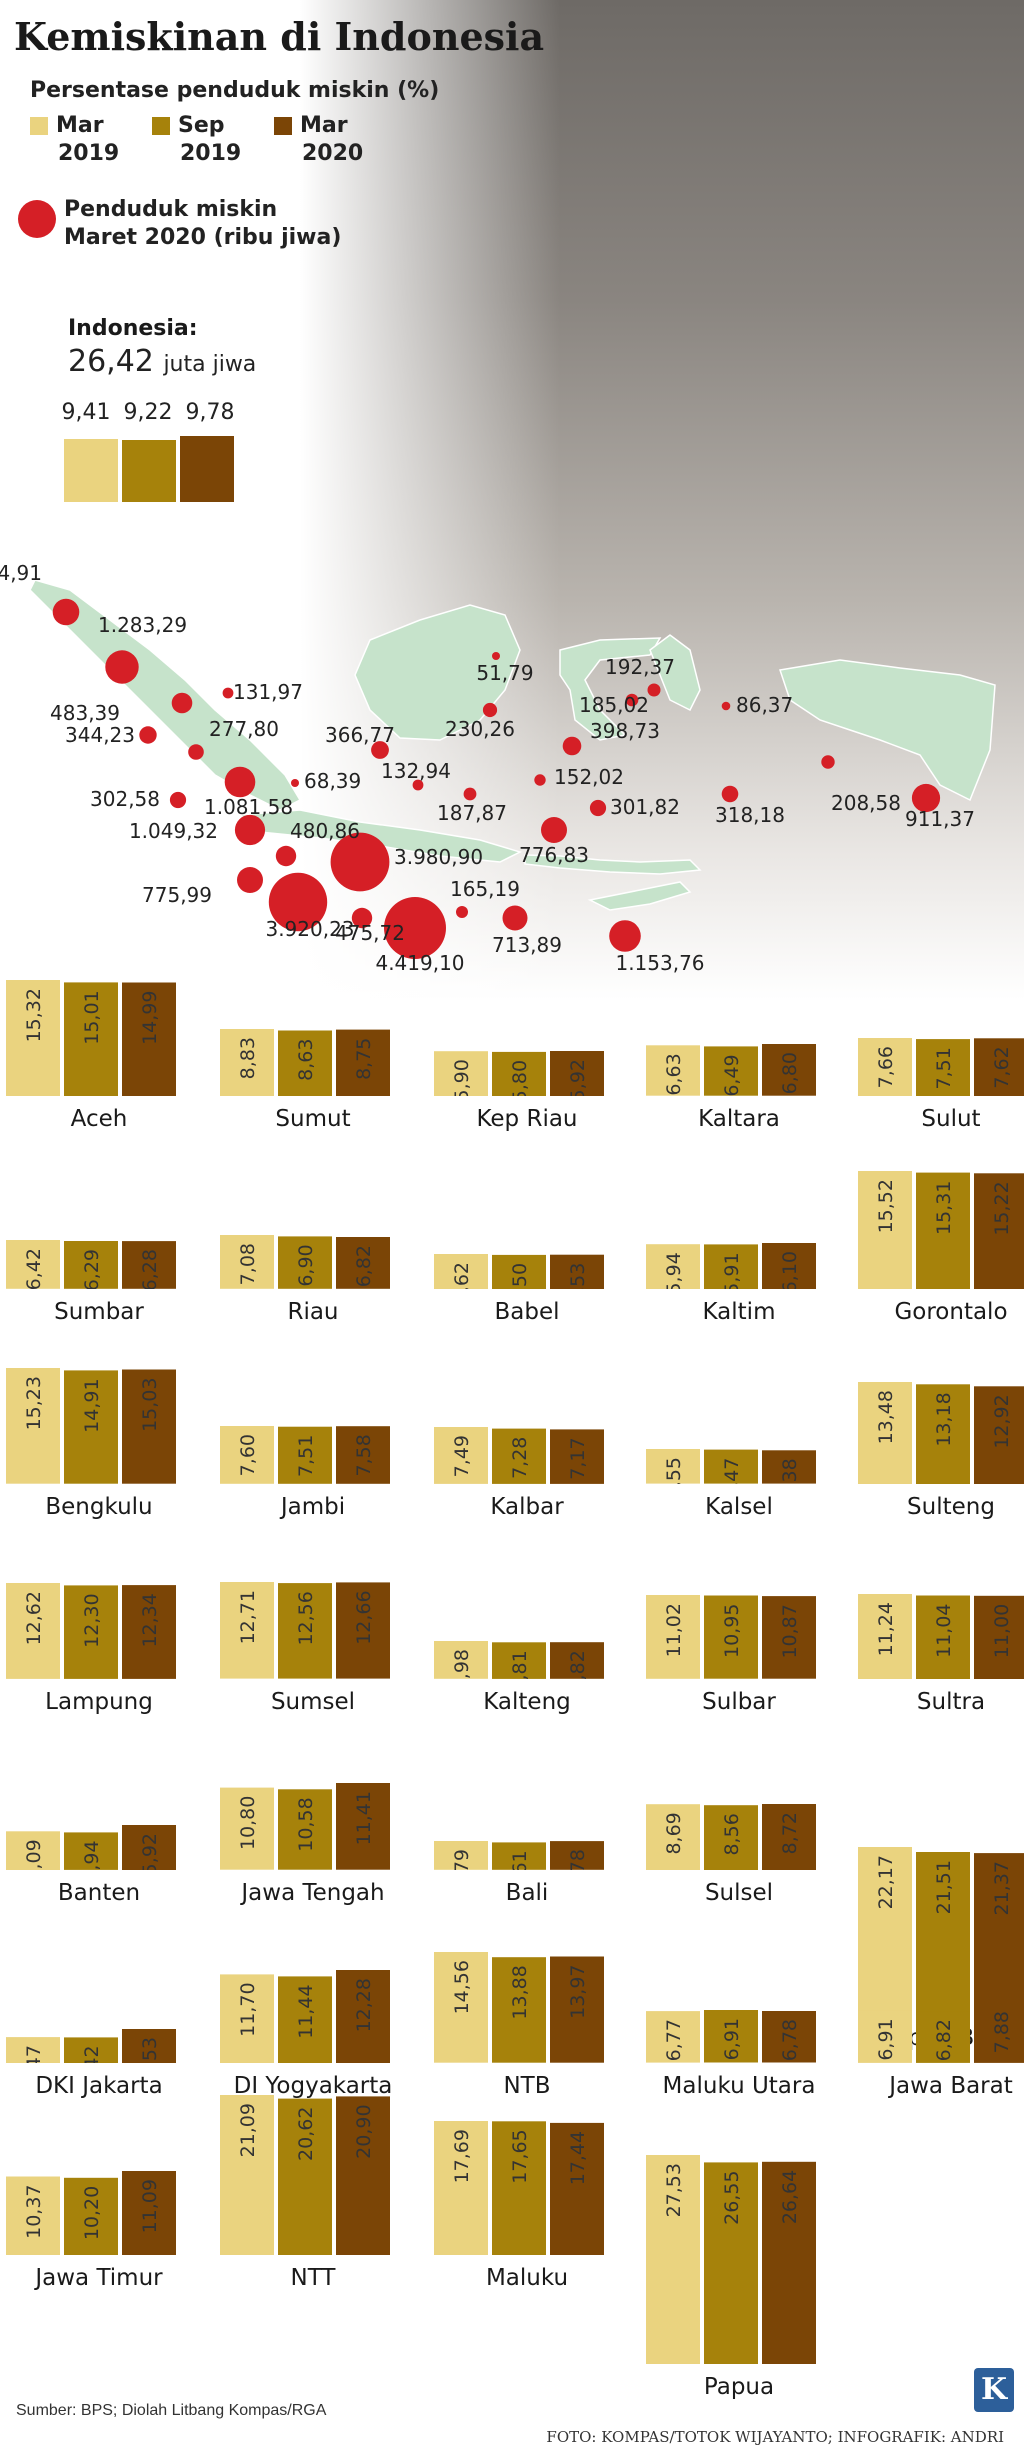 The image size is (1024, 2461). I want to click on province-name: Jawa Timur, so click(99, 2277).